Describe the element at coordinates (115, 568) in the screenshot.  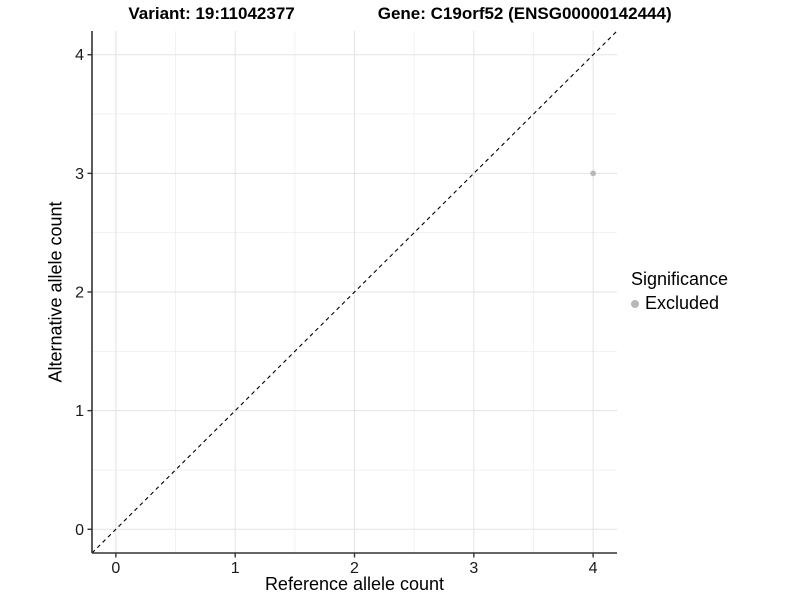
I see `x-tick-label: 0` at that location.